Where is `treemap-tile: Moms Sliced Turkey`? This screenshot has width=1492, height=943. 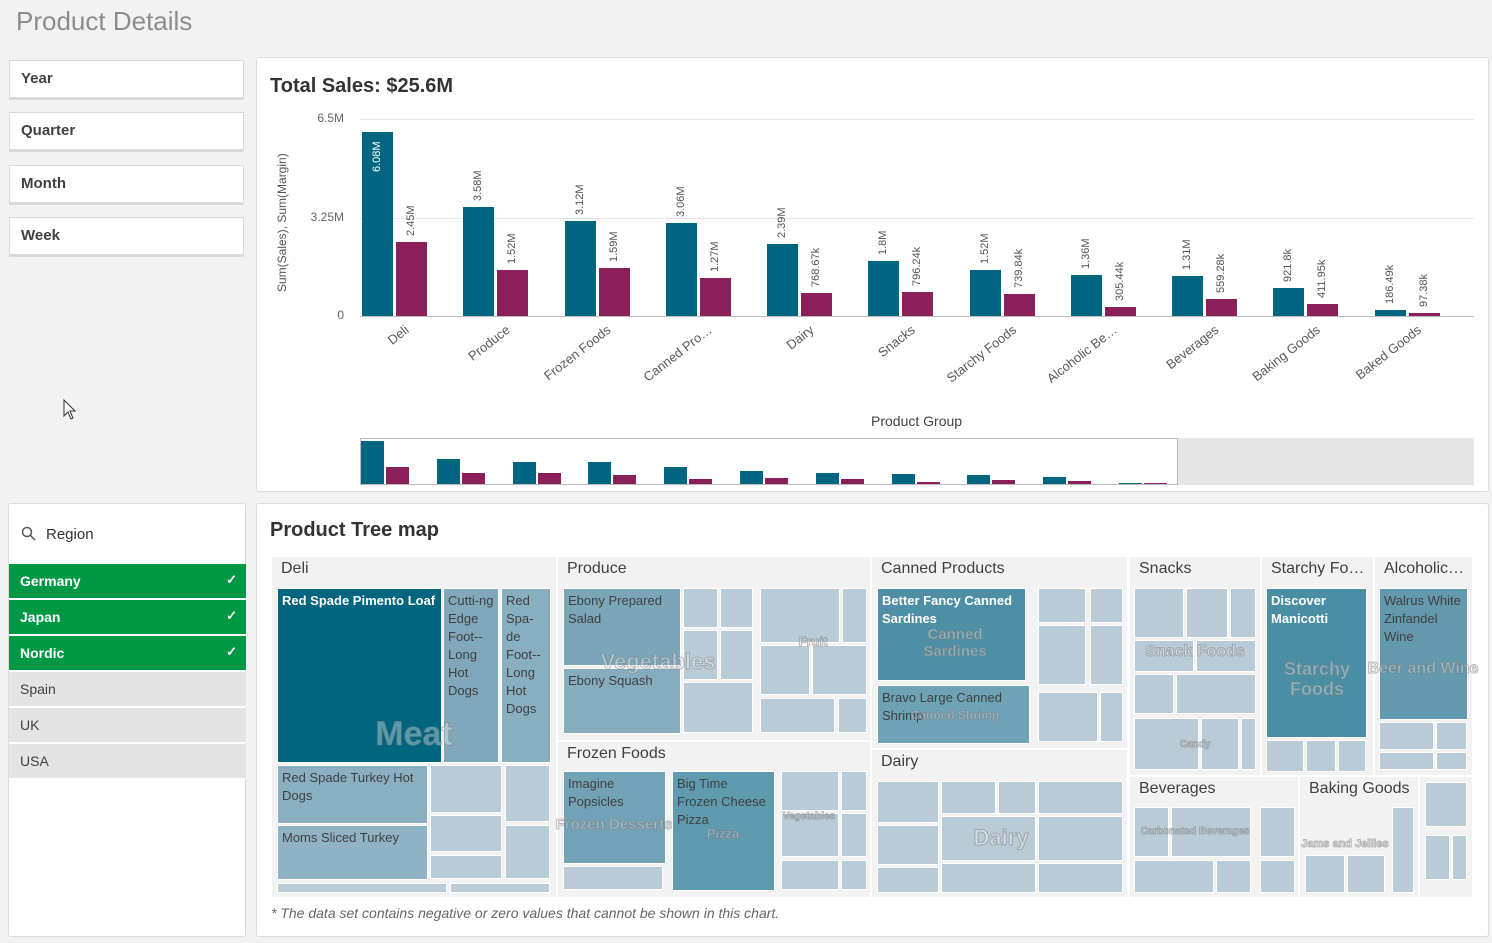
treemap-tile: Moms Sliced Turkey is located at coordinates (352, 852).